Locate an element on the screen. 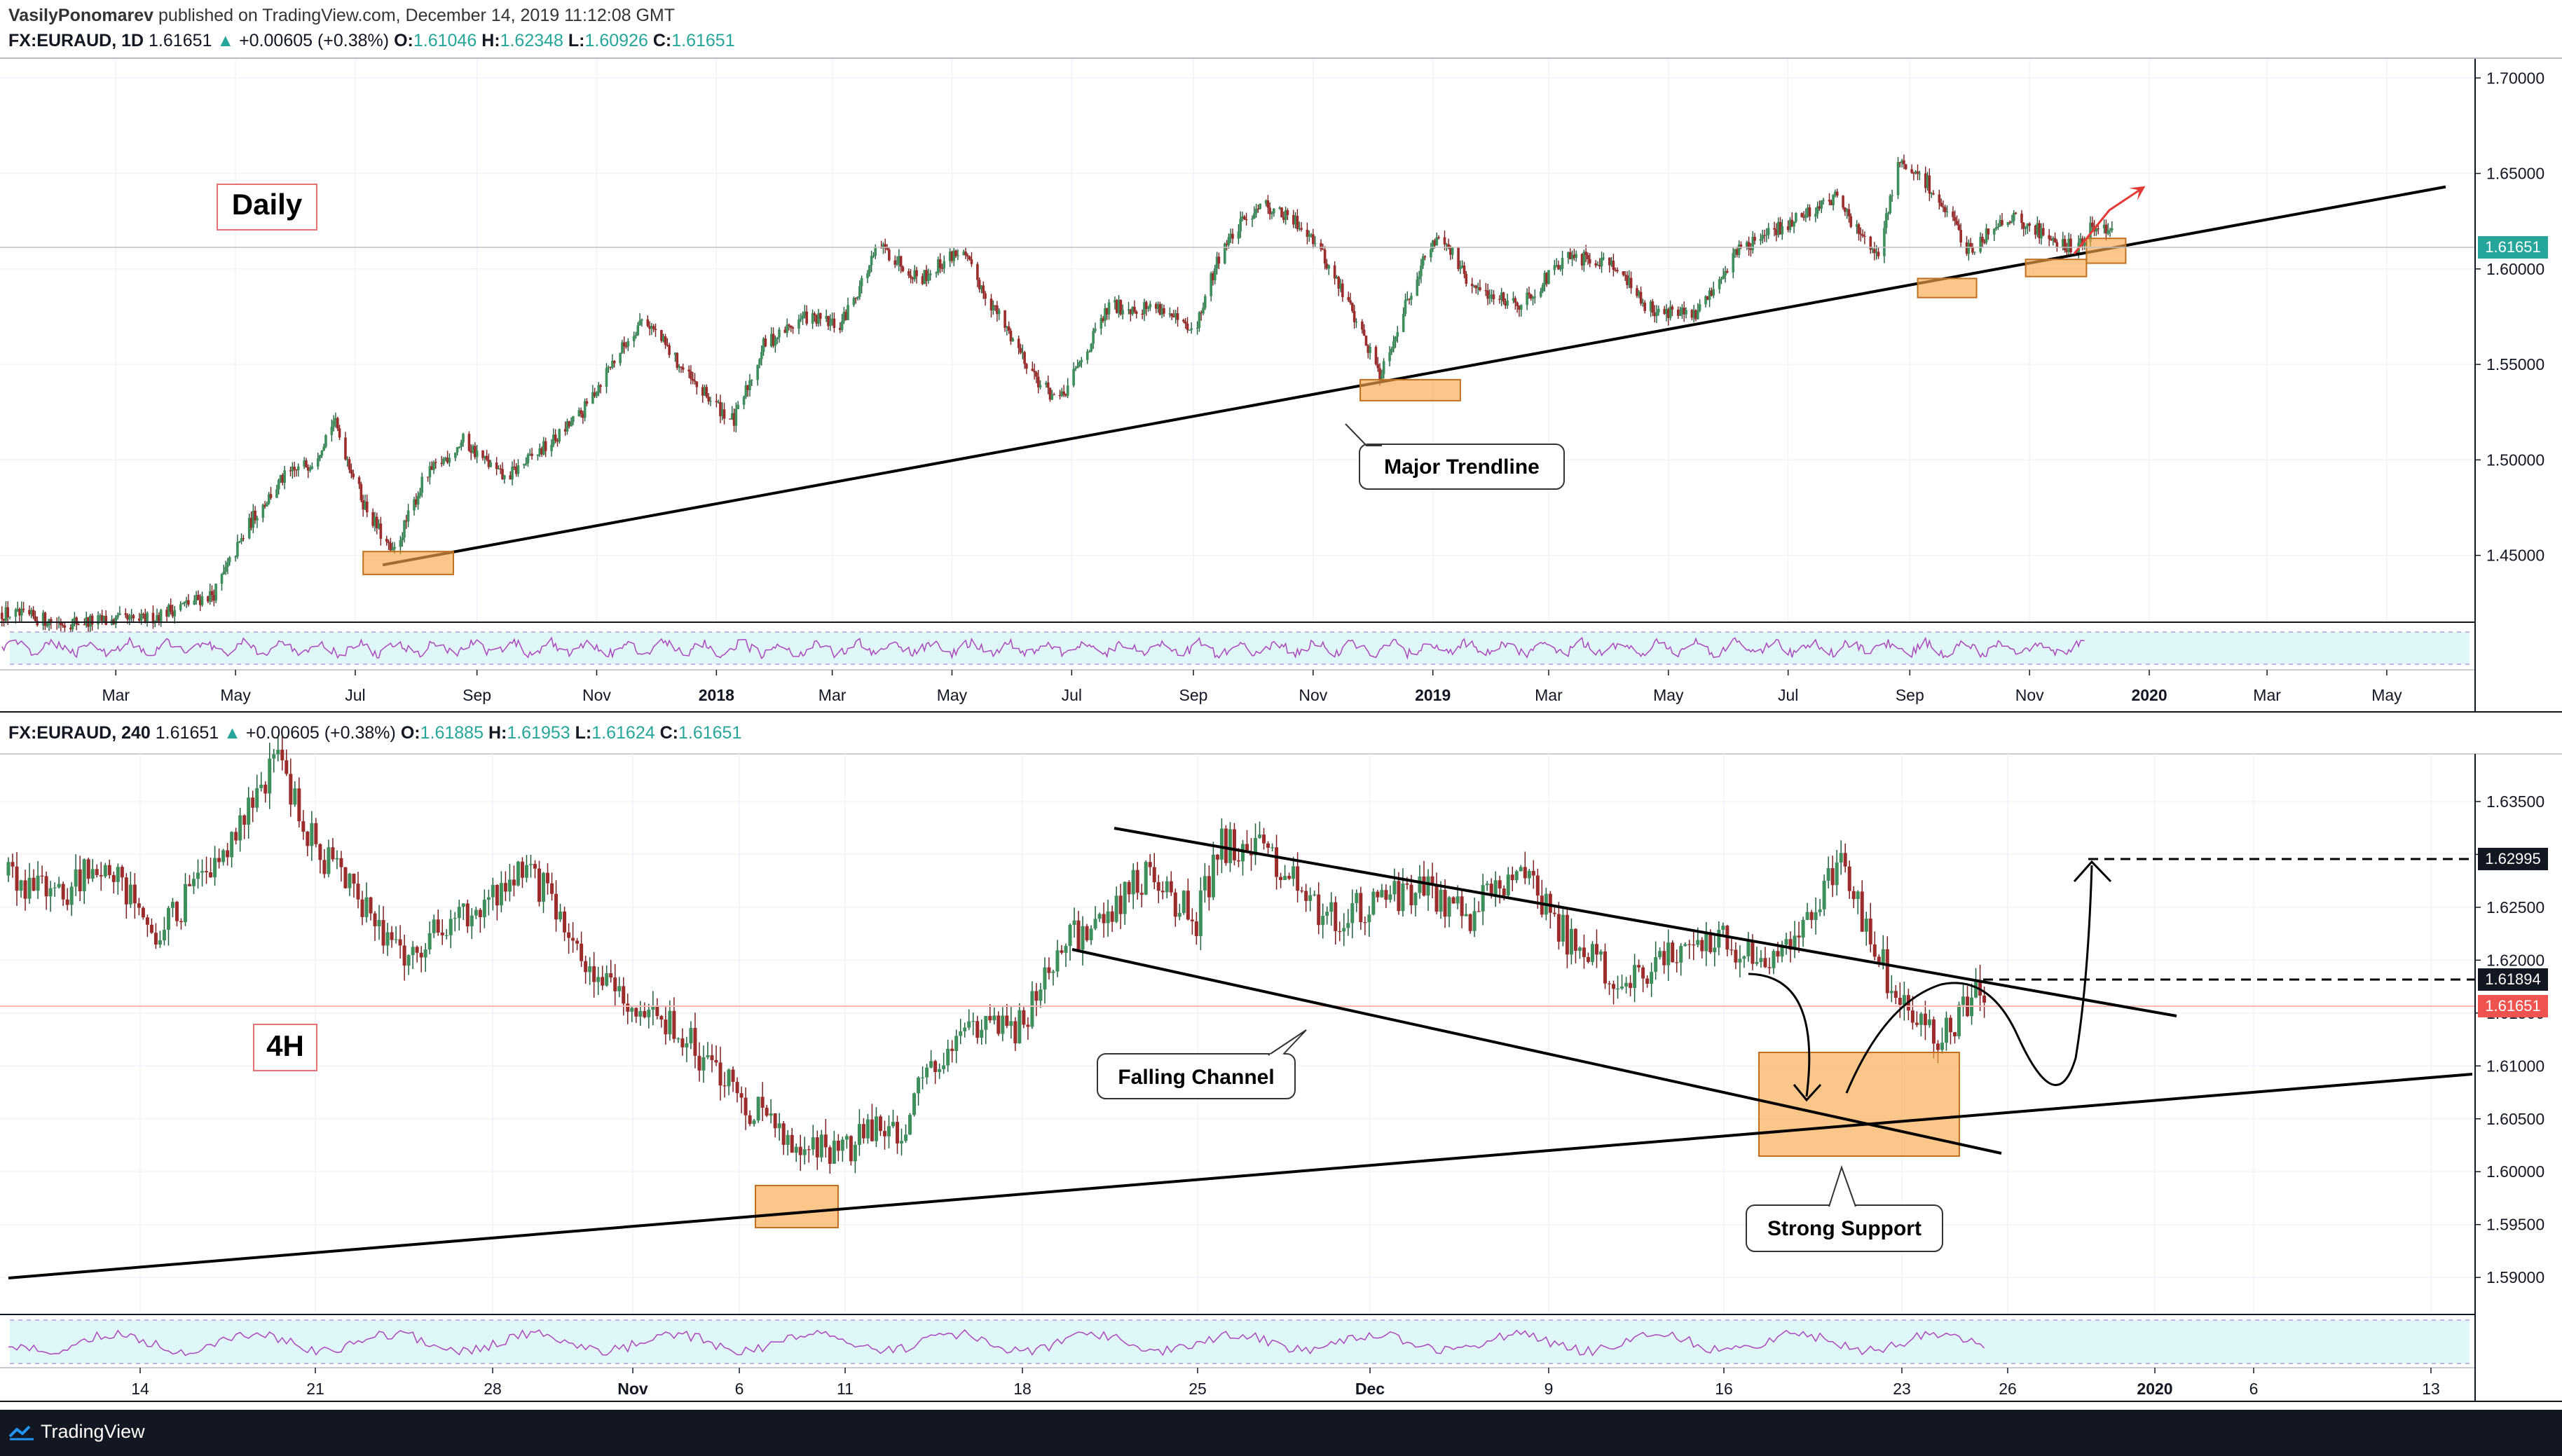 The width and height of the screenshot is (2562, 1456). h4-x-axis: 14 21 28 Nov 6 11 18 25 Dec 9 16 23 26 2020 6 13 is located at coordinates (1285, 1383).